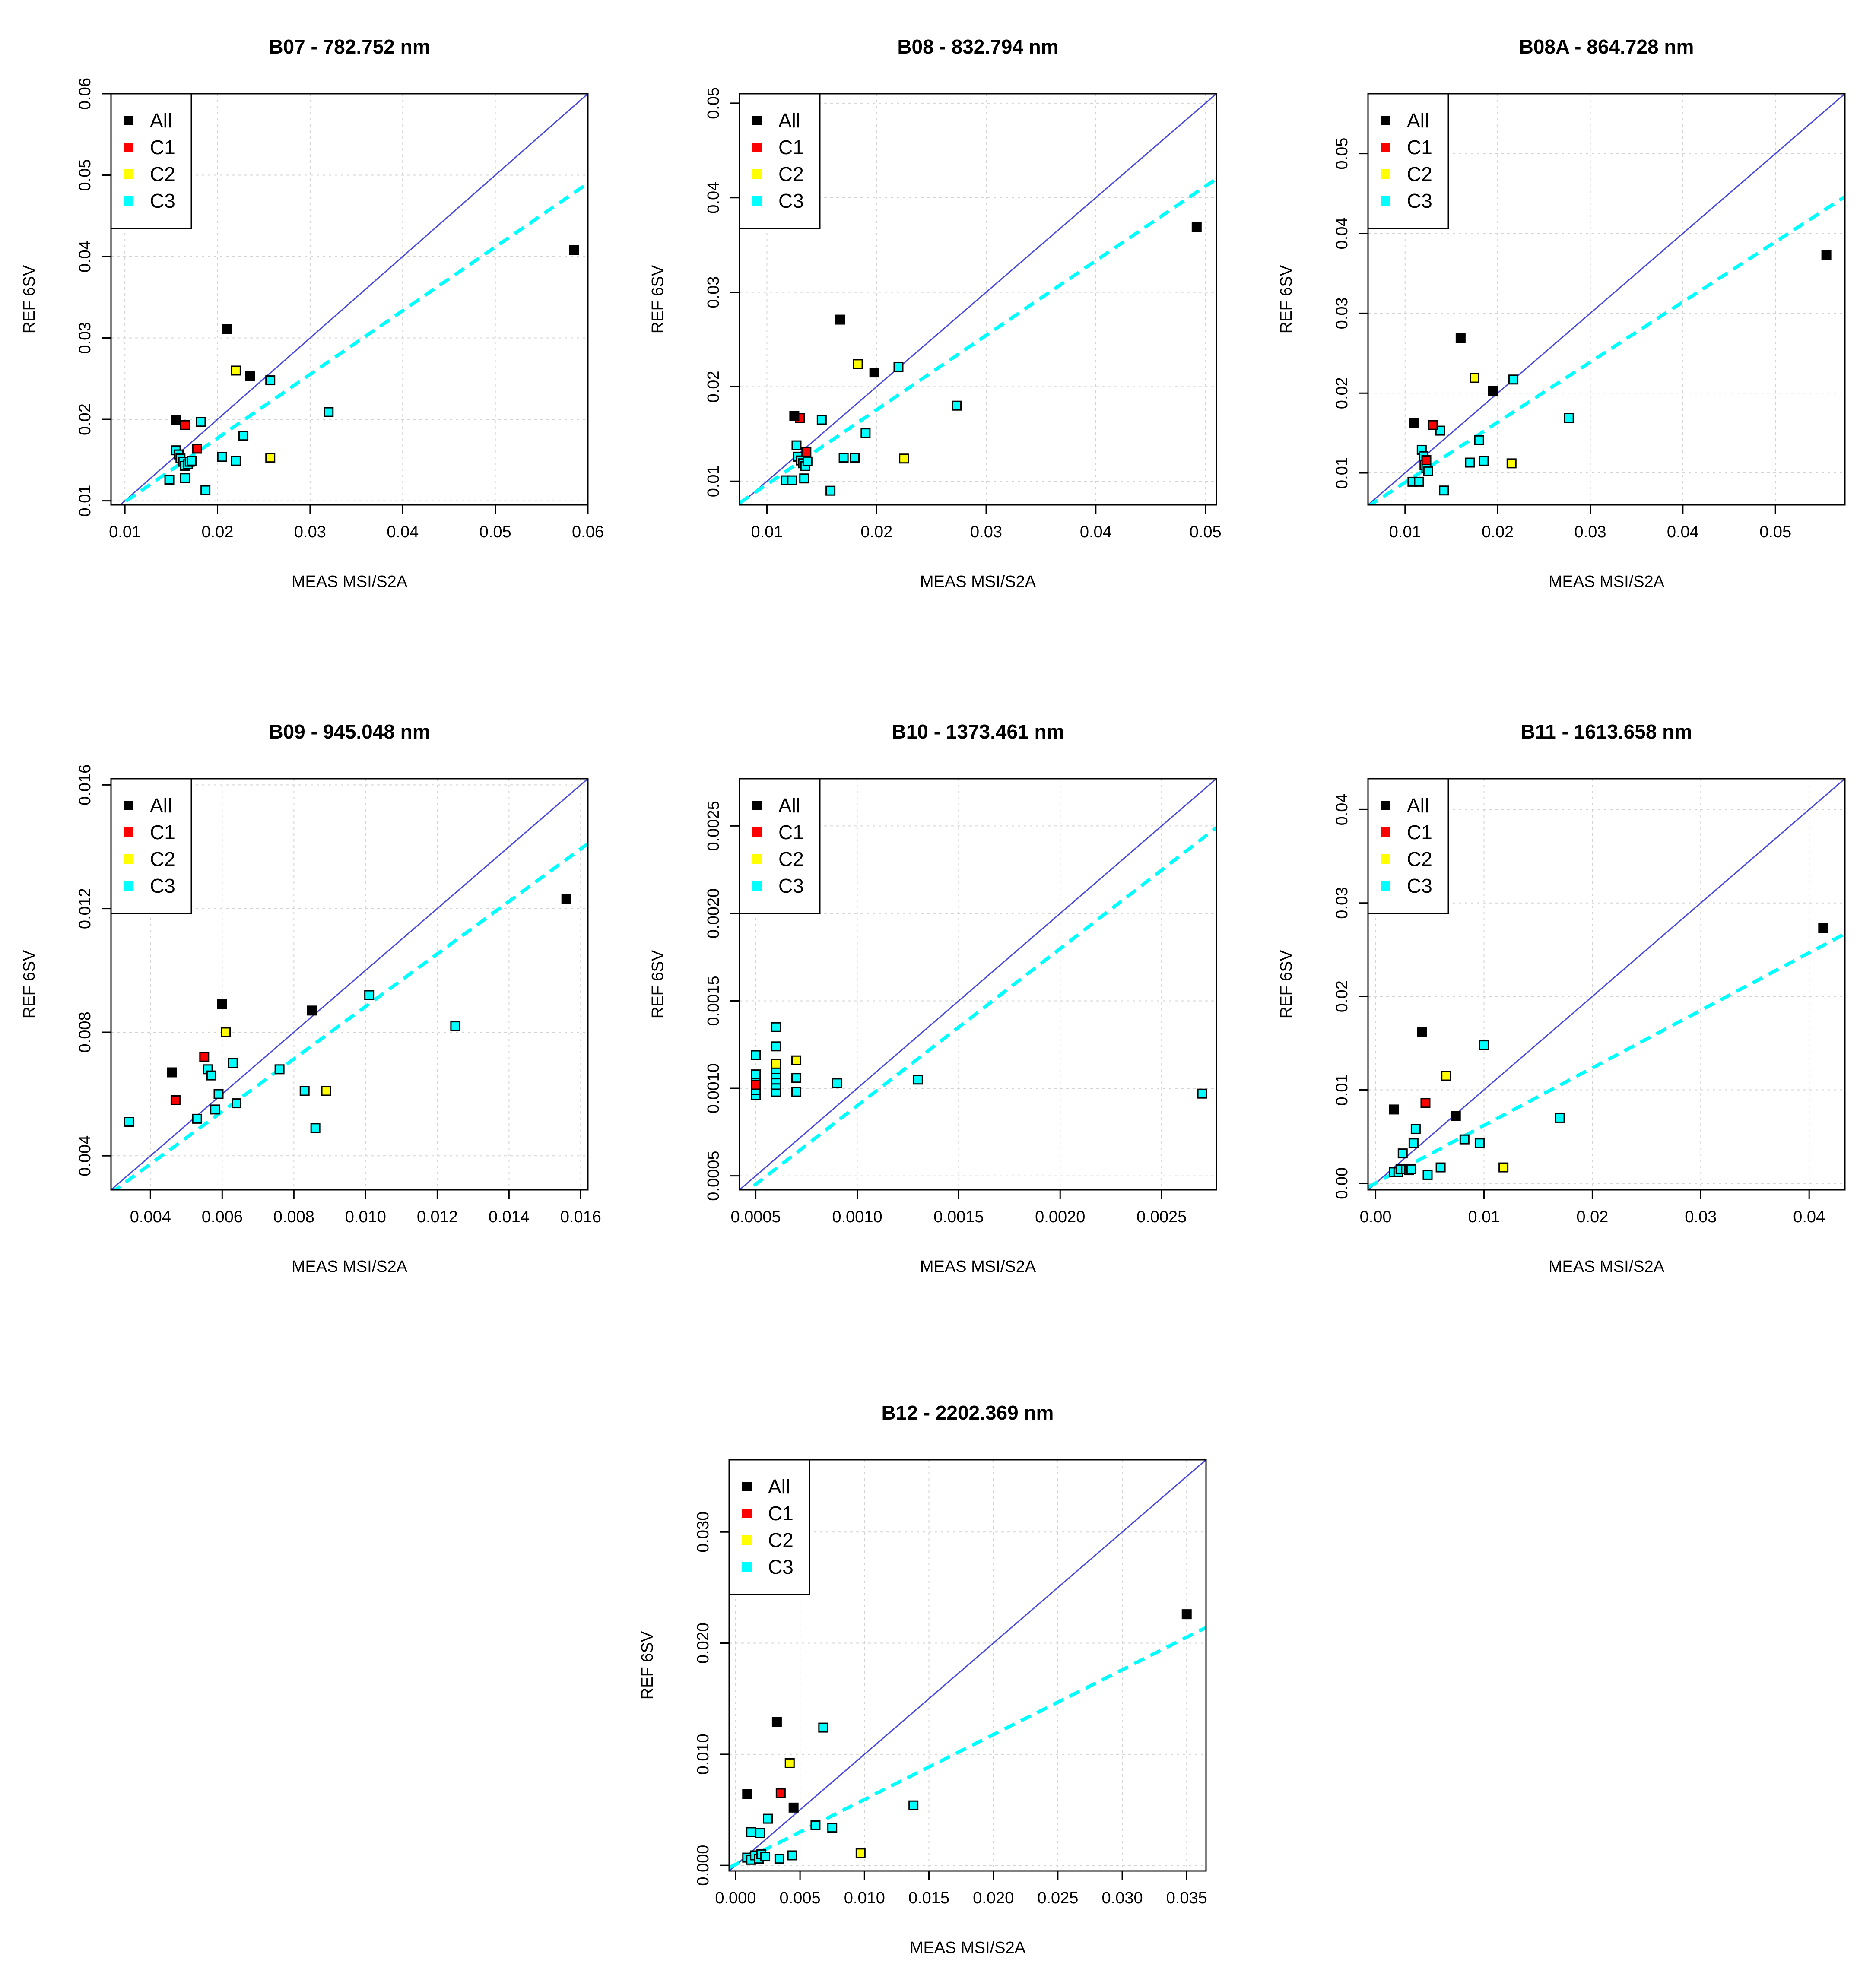 This screenshot has height=1972, width=1876. I want to click on x-tick-label: 0.025, so click(1058, 1898).